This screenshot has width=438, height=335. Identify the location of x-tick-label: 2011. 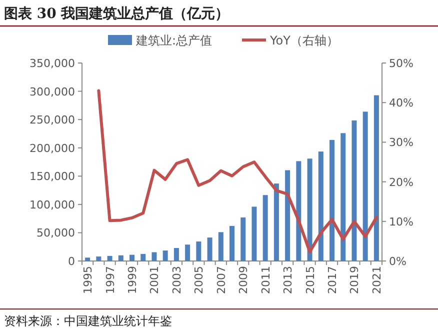
(265, 280).